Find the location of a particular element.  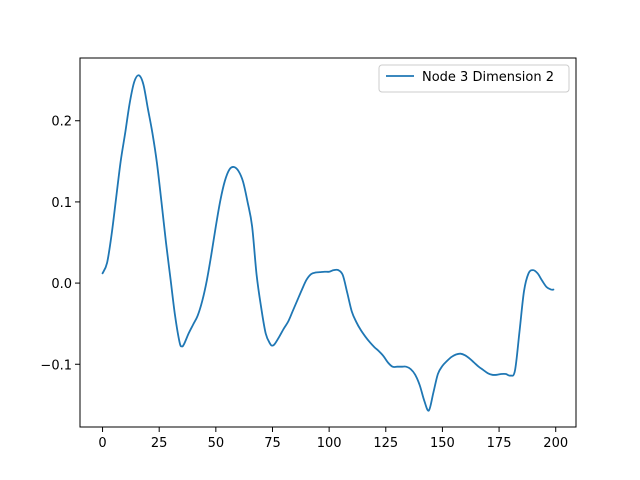

x-tick-label: 75 is located at coordinates (272, 443).